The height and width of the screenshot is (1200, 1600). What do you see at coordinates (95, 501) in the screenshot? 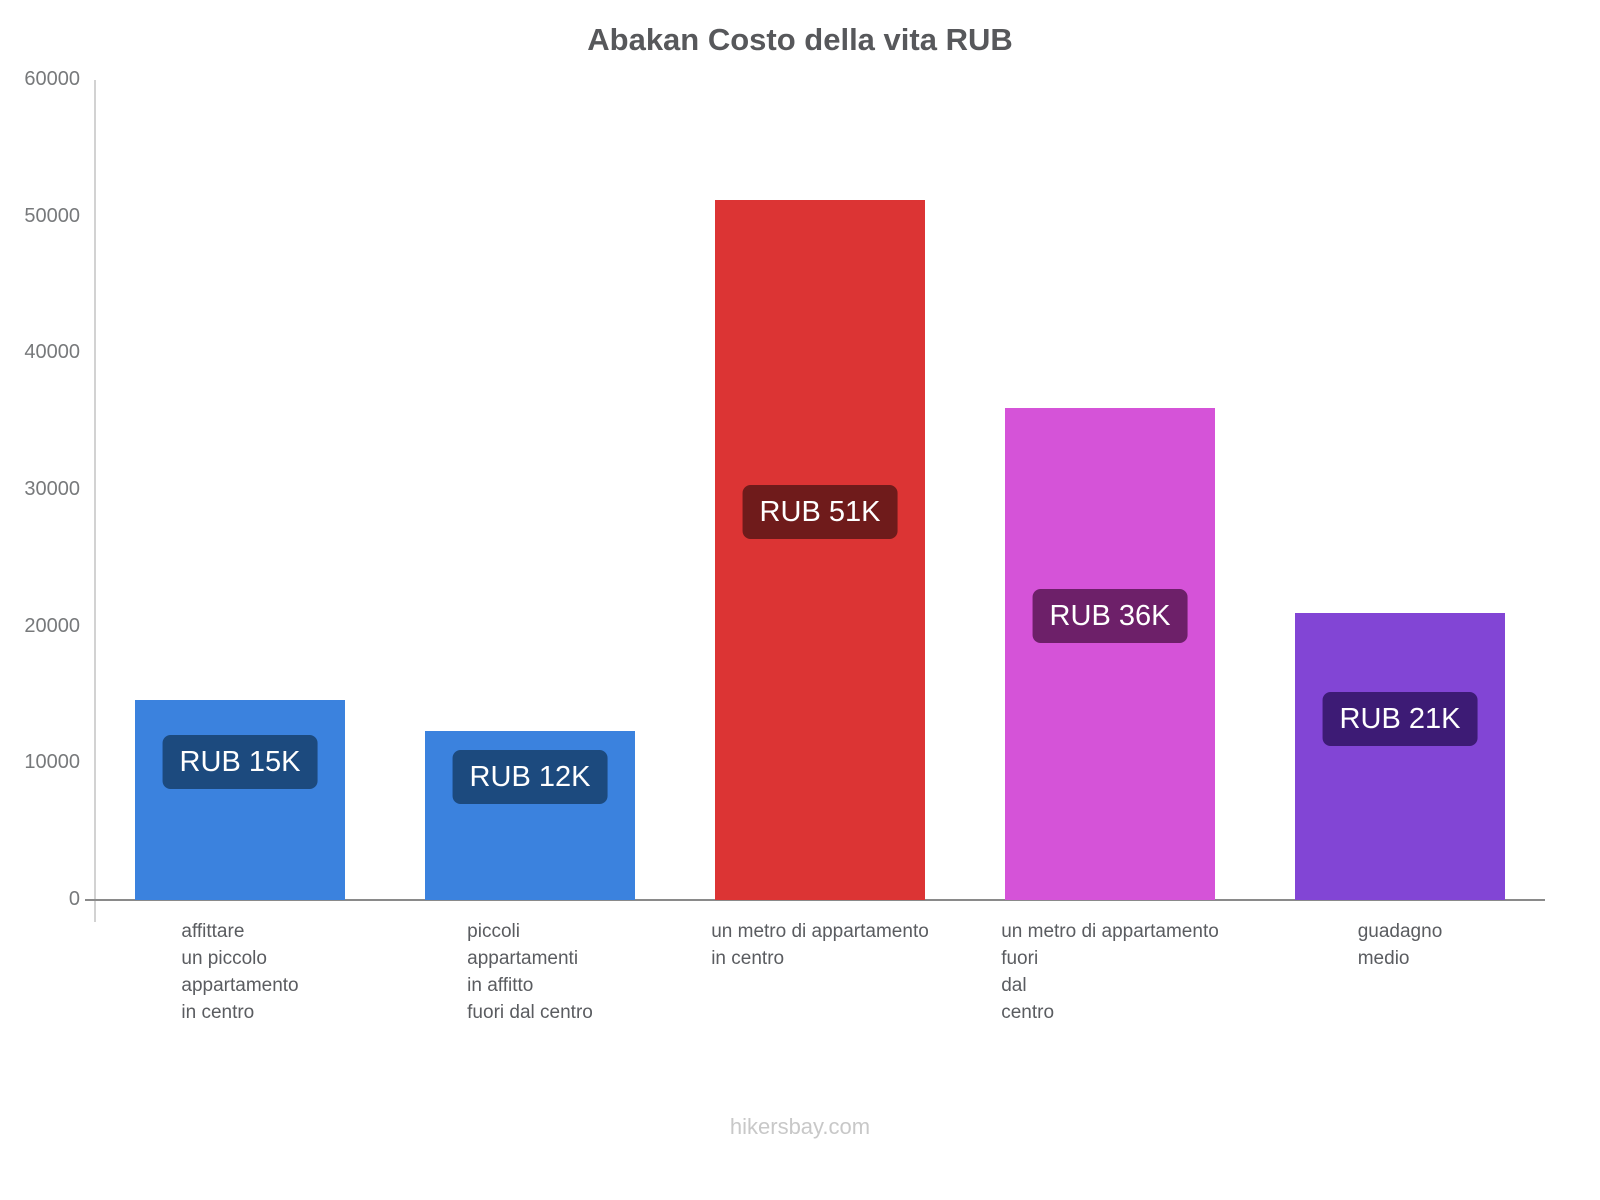
I see `y-axis-line` at bounding box center [95, 501].